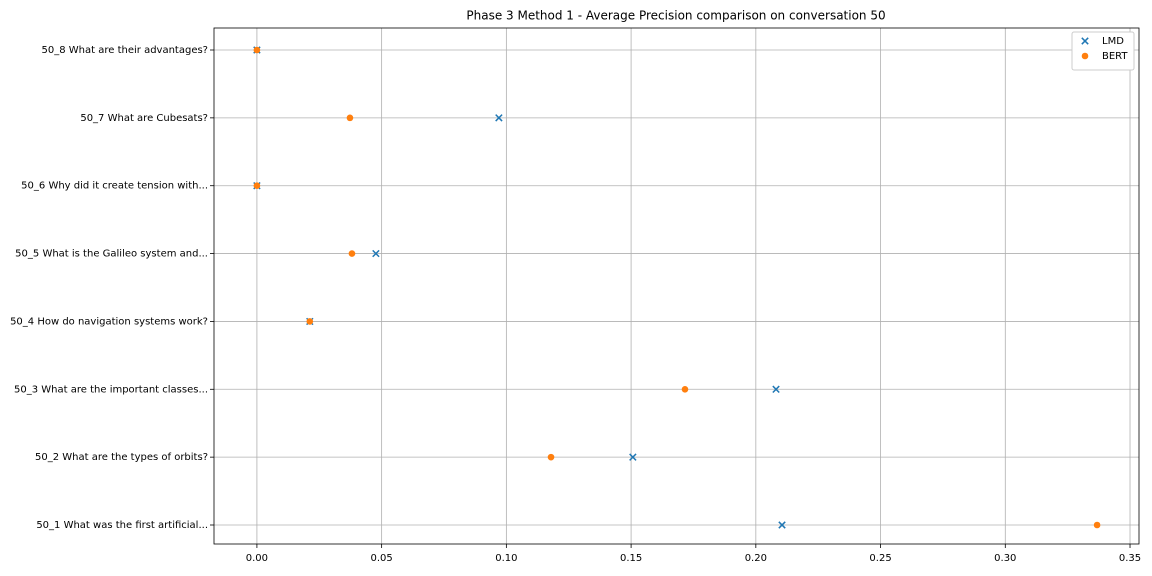 The width and height of the screenshot is (1152, 576). I want to click on legend: LMD BERT, so click(1103, 51).